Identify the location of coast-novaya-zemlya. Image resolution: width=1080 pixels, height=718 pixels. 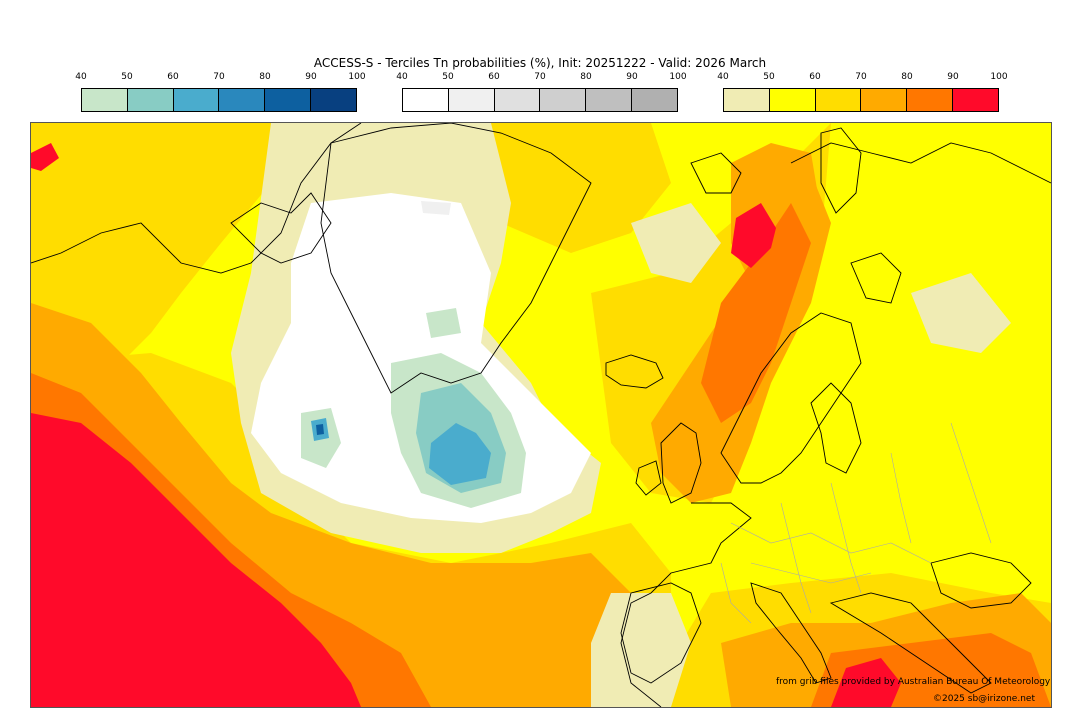
(841, 170).